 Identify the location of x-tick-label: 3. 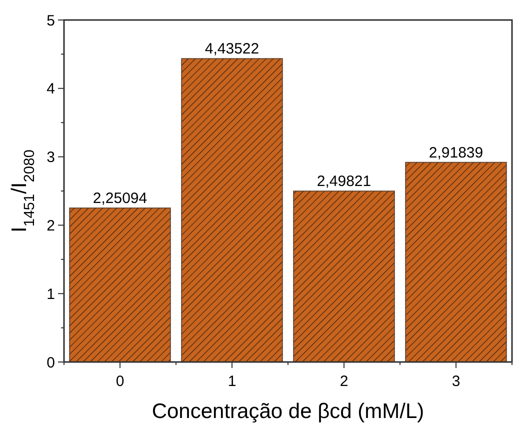
(456, 381).